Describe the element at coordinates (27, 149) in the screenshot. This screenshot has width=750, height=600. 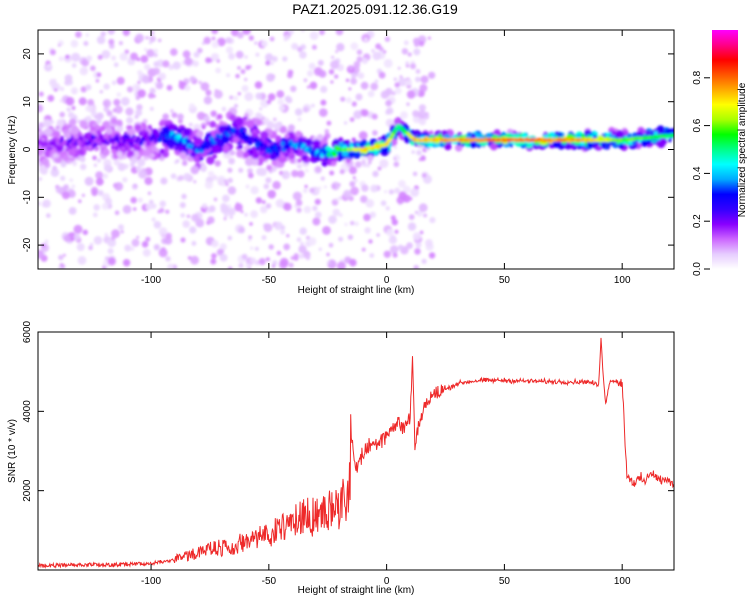
I see `y-tick-label: 0` at that location.